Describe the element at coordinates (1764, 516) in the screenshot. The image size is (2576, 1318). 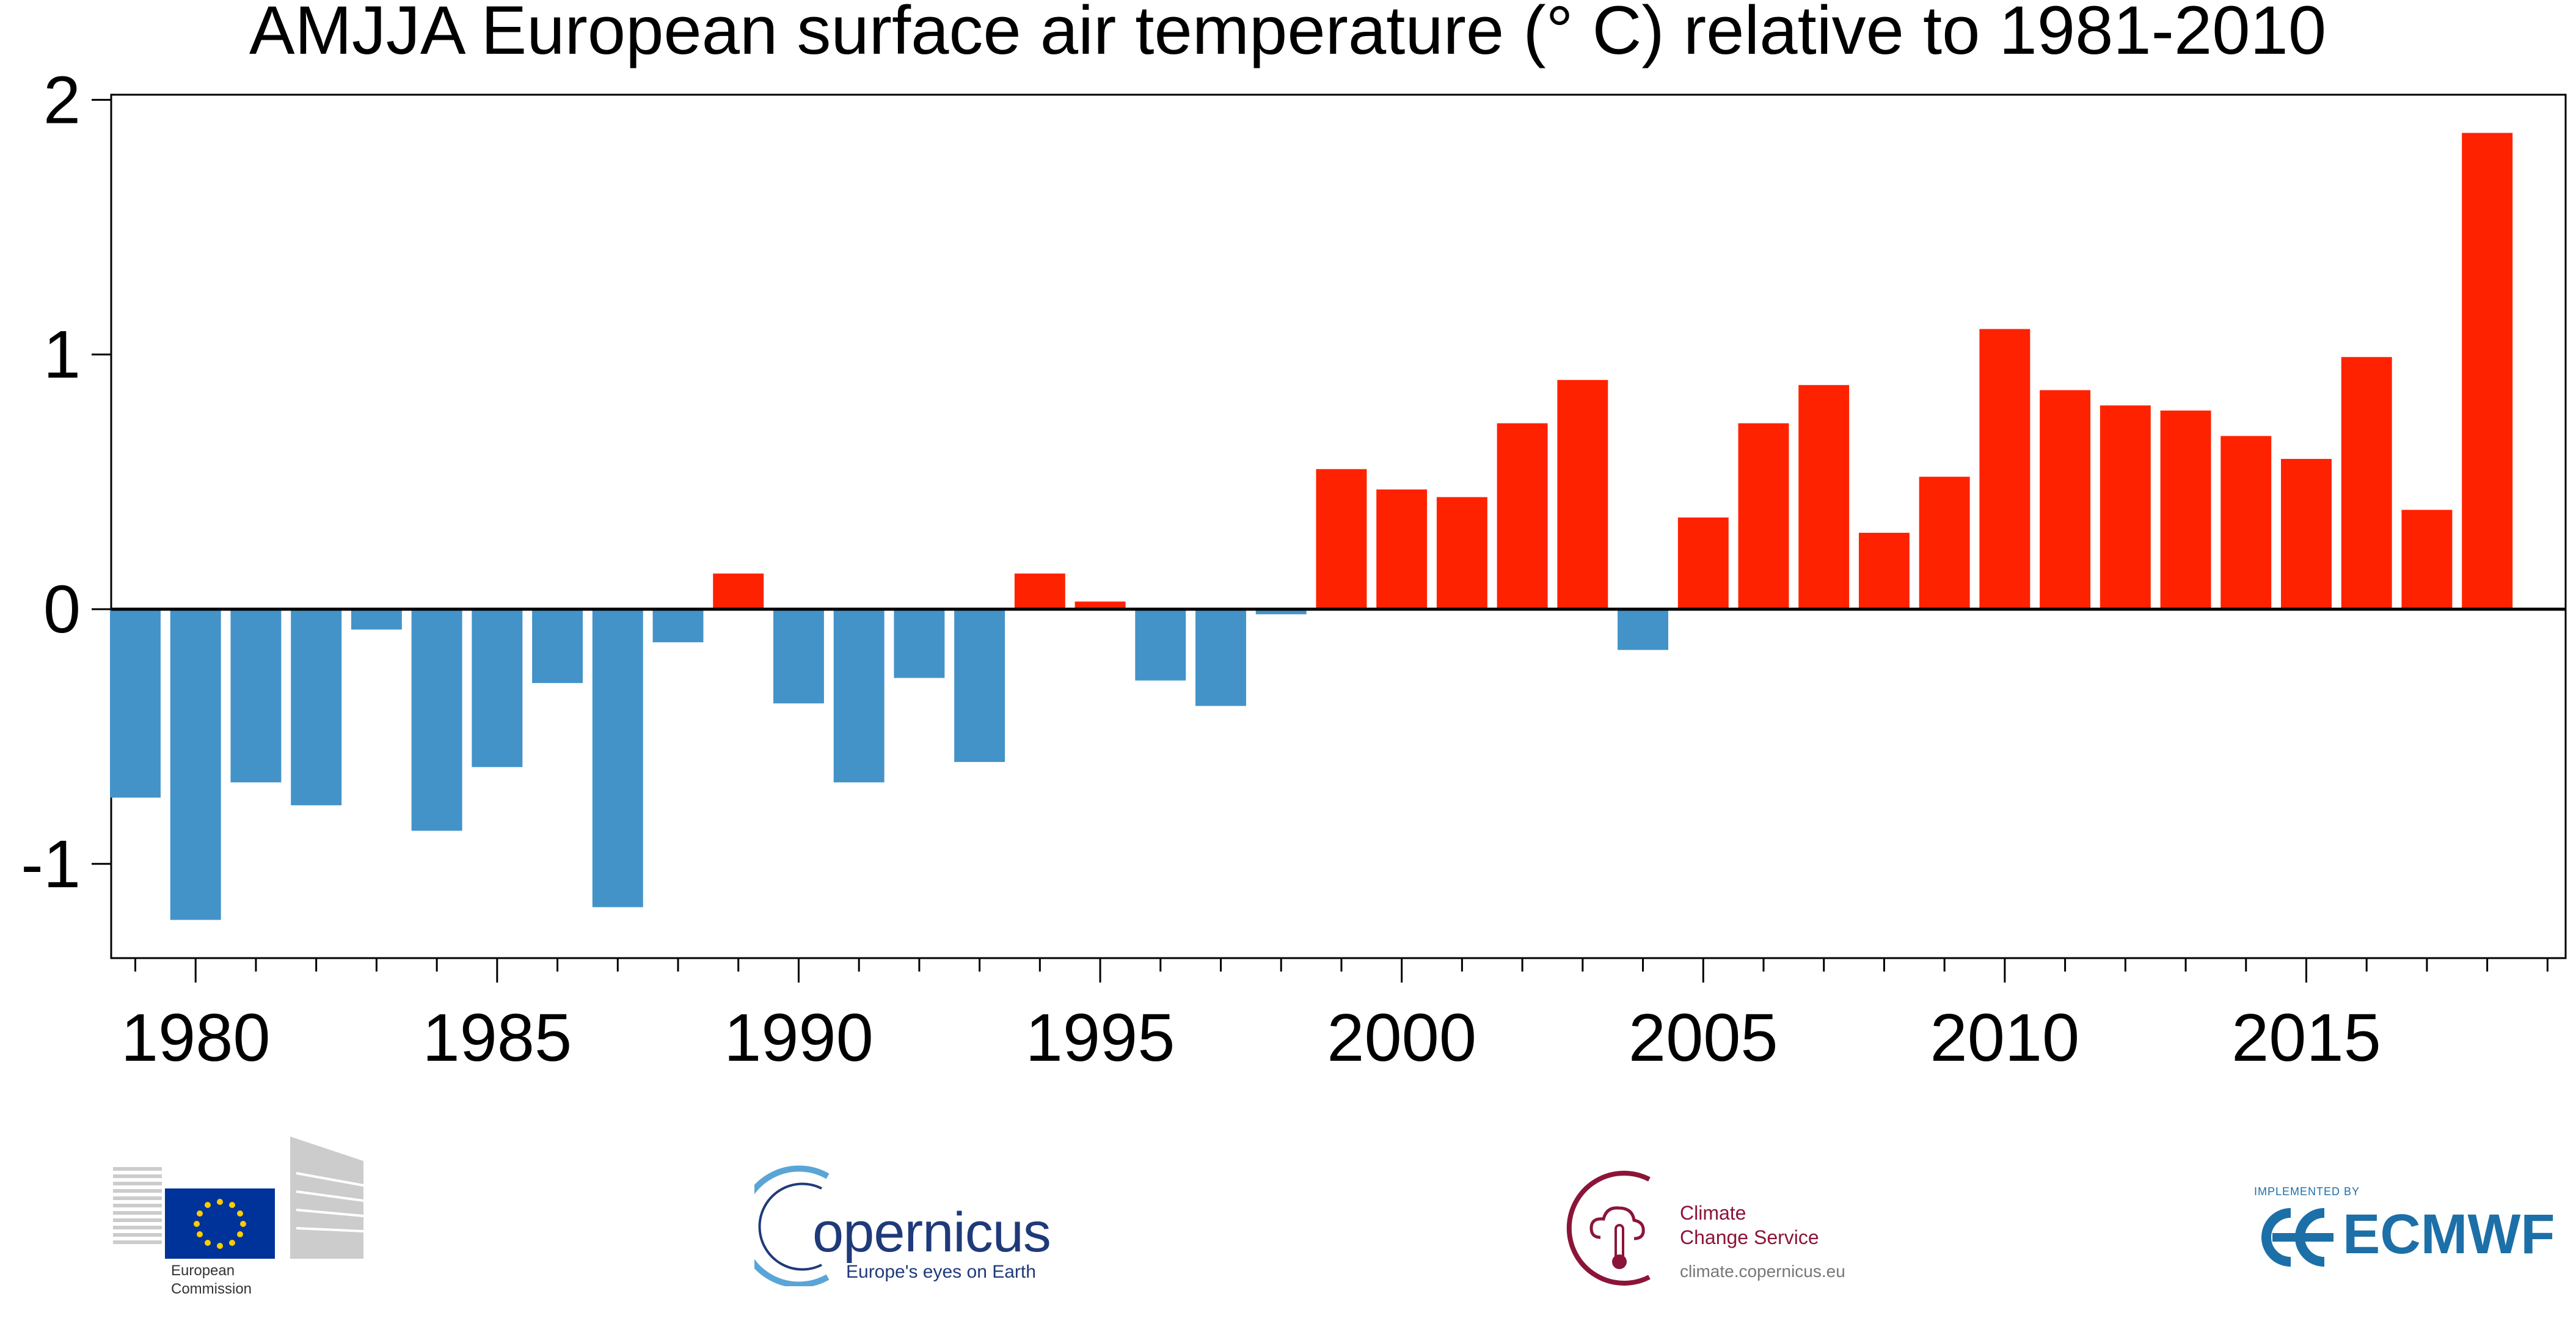
I see `bar-2006` at that location.